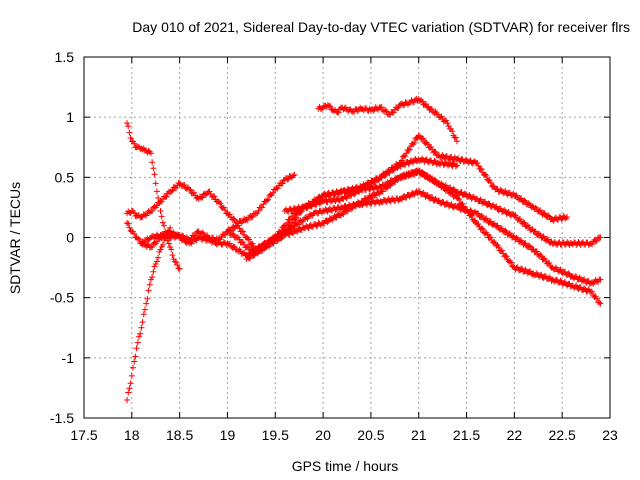 The height and width of the screenshot is (480, 640). Describe the element at coordinates (179, 435) in the screenshot. I see `x-tick-label: 18.5` at that location.